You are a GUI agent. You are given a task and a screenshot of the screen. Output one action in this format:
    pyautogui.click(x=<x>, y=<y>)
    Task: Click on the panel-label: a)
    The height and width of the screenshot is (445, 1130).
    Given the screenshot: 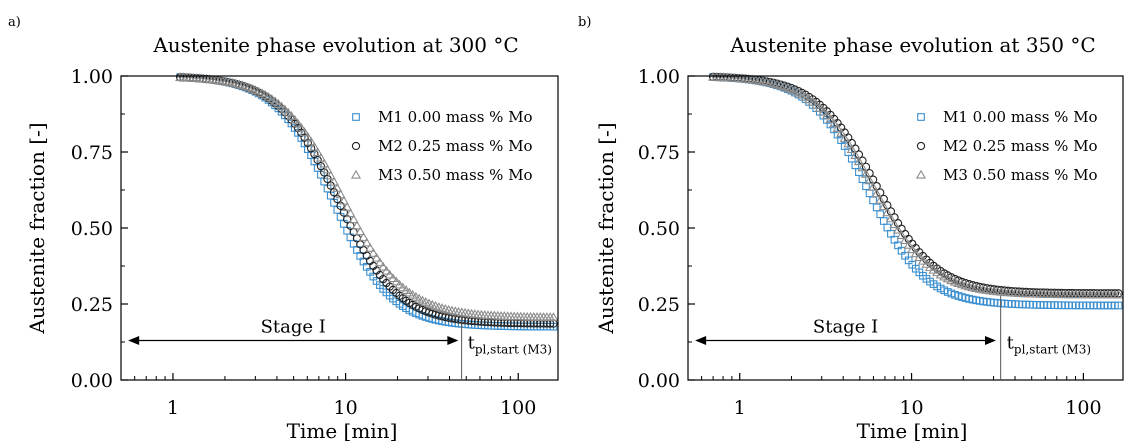 What is the action you would take?
    pyautogui.click(x=14, y=22)
    